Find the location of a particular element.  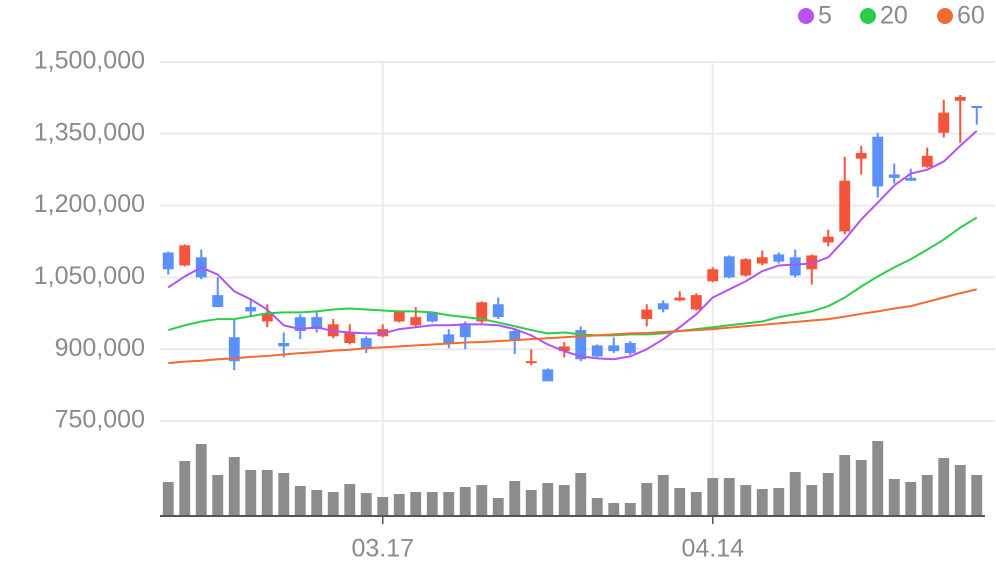

legend-label: 60 is located at coordinates (971, 16).